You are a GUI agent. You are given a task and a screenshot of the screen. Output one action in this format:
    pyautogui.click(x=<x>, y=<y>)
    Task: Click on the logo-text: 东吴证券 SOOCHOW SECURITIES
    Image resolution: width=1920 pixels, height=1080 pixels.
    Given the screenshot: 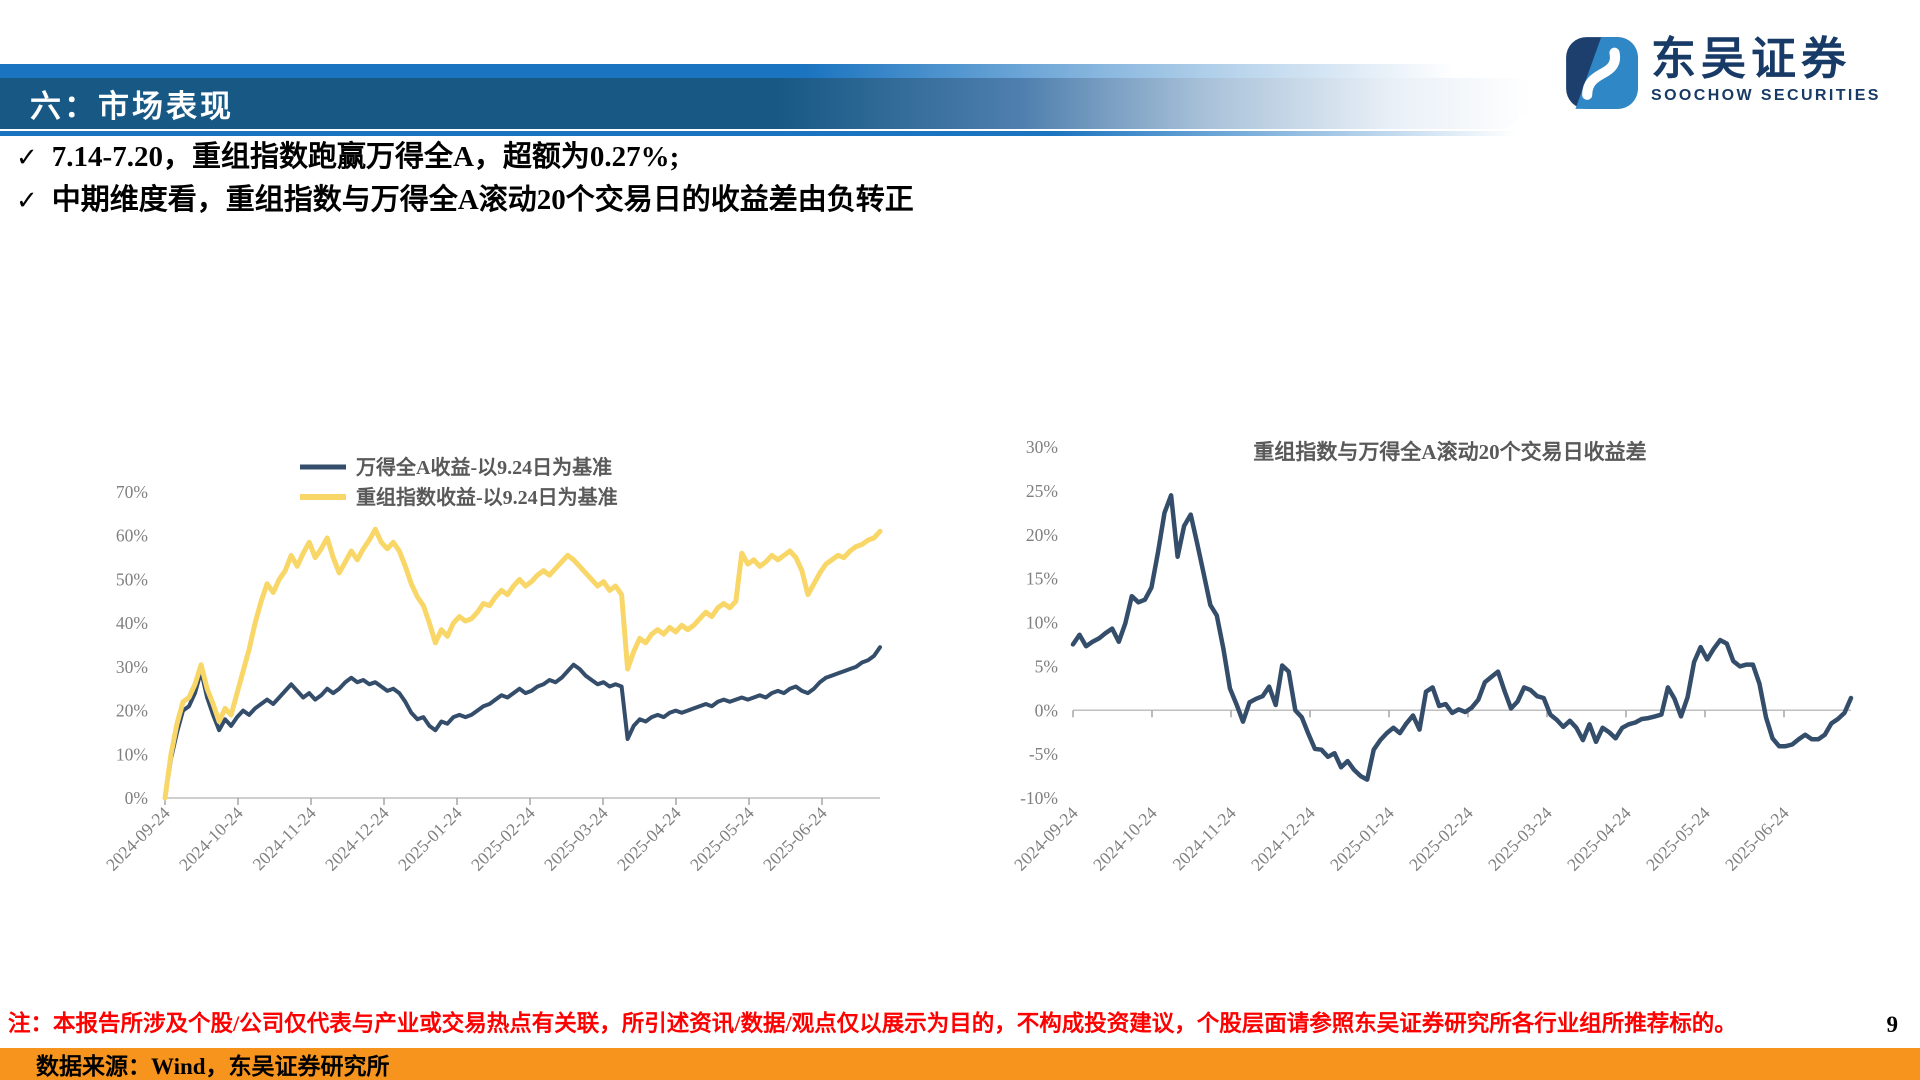 What is the action you would take?
    pyautogui.click(x=1766, y=69)
    